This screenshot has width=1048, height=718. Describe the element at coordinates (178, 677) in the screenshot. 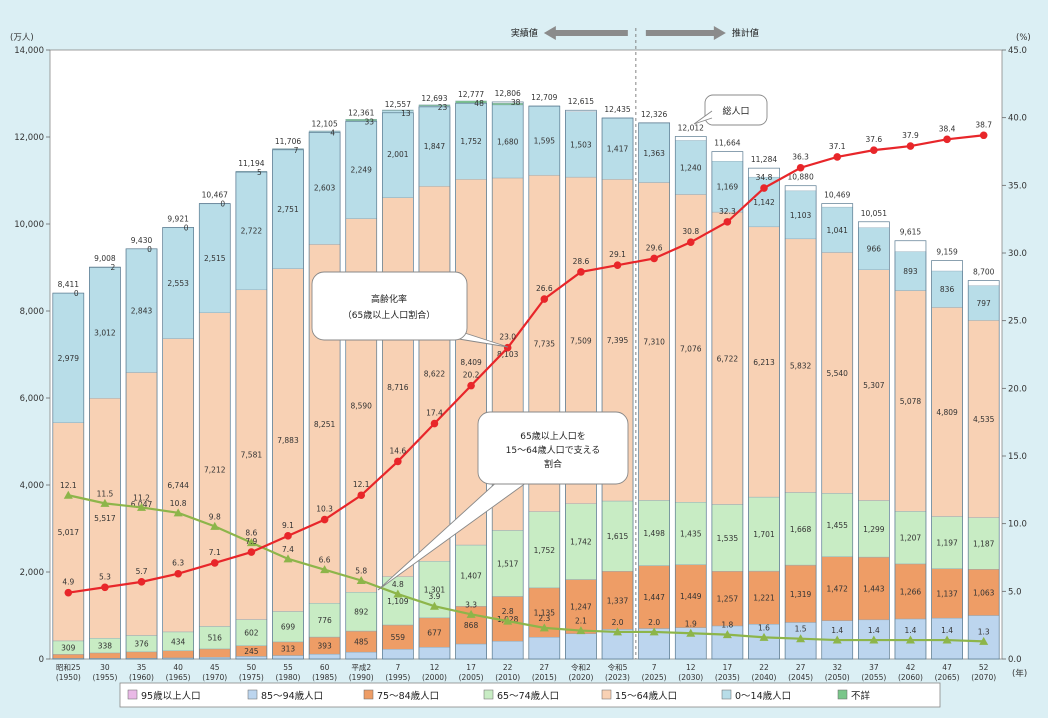

I see `x-tick-year: (1965)` at that location.